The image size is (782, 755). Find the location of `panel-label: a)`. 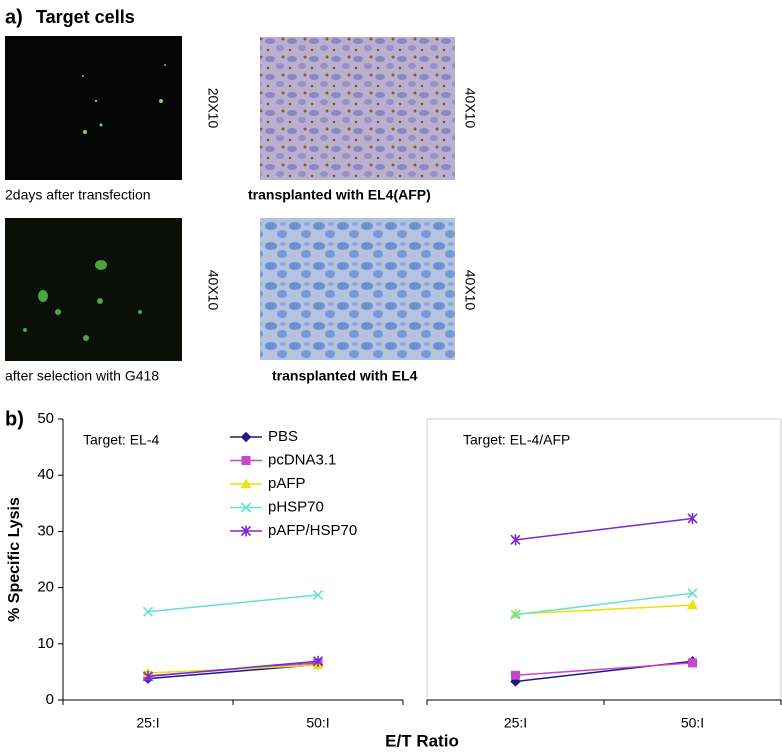

panel-label: a) is located at coordinates (14, 17).